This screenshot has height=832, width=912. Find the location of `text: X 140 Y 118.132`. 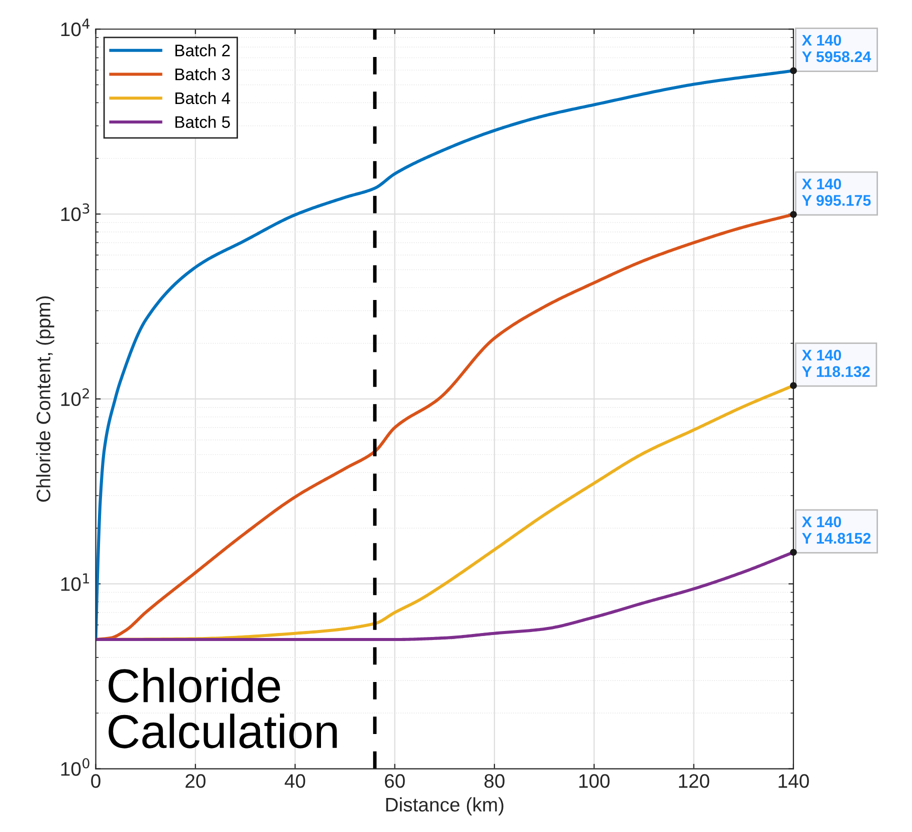

text: X 140 Y 118.132 is located at coordinates (836, 364).